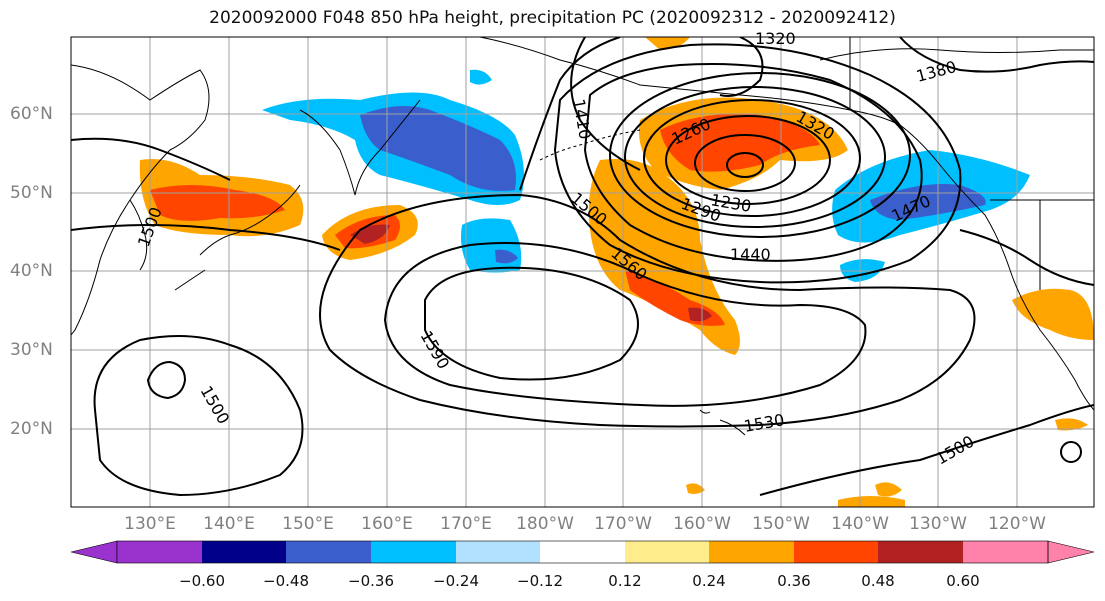  I want to click on colorbar-tick-label: 0.48, so click(878, 581).